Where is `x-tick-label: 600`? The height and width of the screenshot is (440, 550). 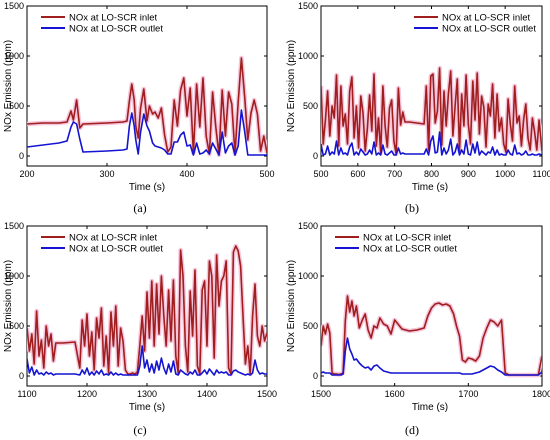
x-tick-label: 600 is located at coordinates (357, 174).